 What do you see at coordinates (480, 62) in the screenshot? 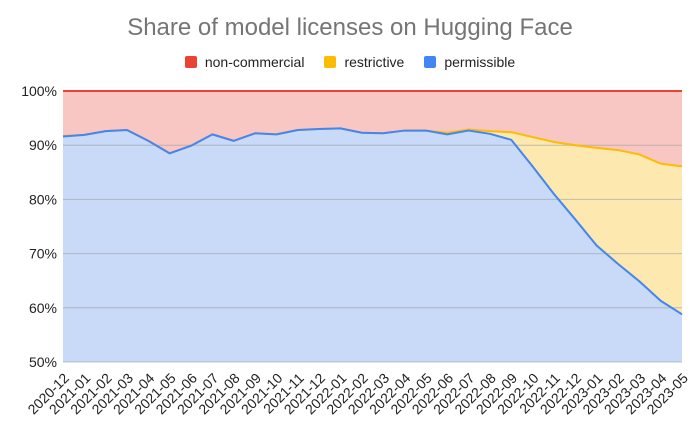
I see `legend-label-permissible: permissible` at bounding box center [480, 62].